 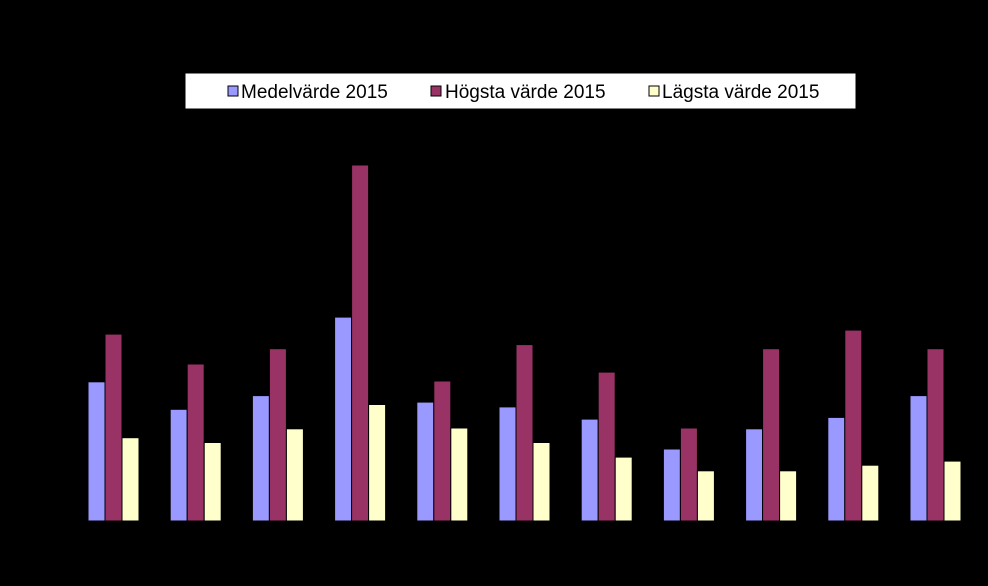 What do you see at coordinates (314, 92) in the screenshot?
I see `legend-label-mean: Medelvärde 2015` at bounding box center [314, 92].